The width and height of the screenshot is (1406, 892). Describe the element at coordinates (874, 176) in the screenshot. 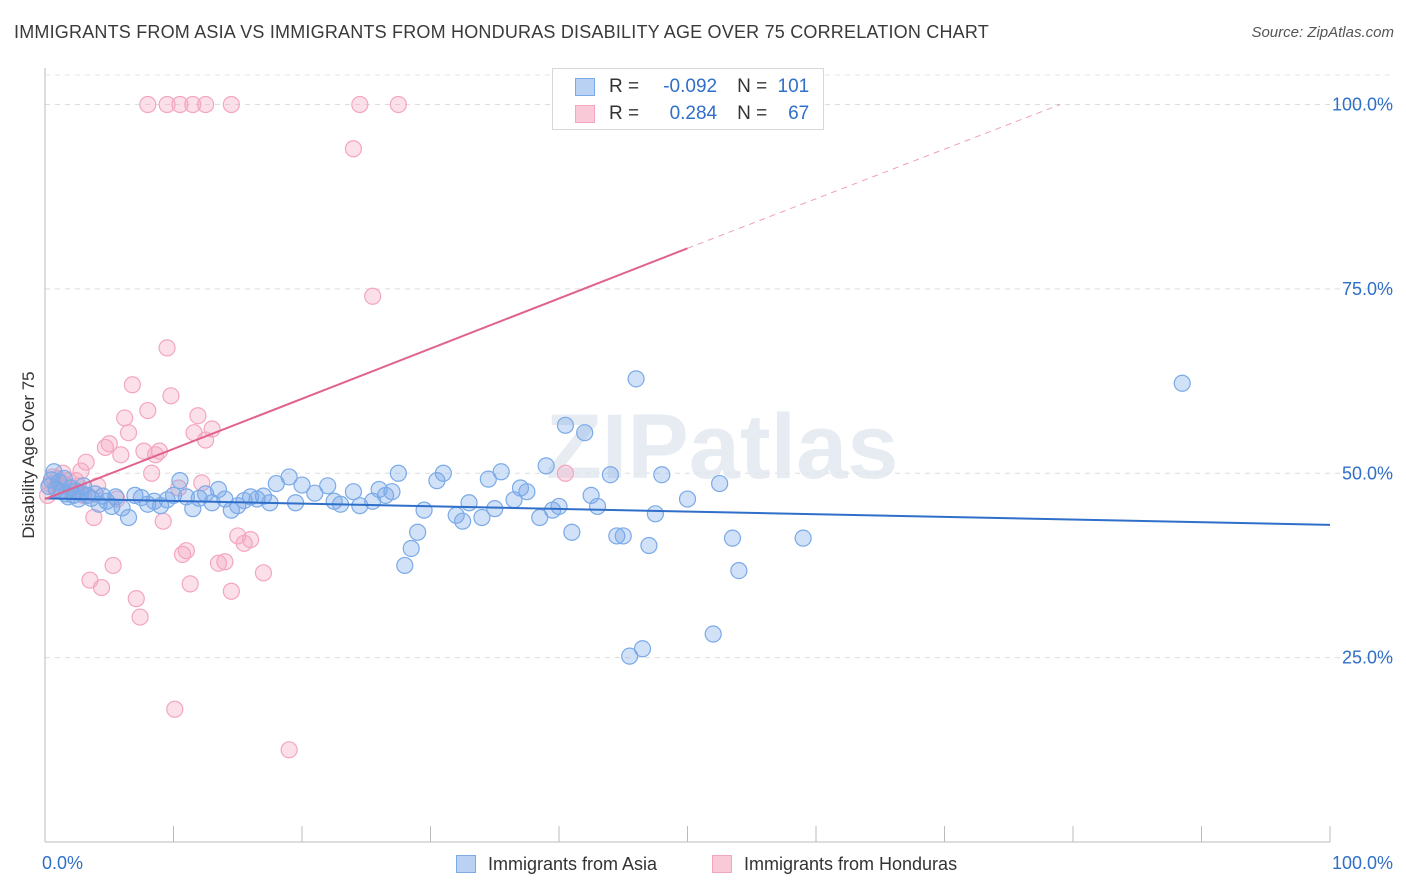

I see `trendline-honduras-extension` at that location.